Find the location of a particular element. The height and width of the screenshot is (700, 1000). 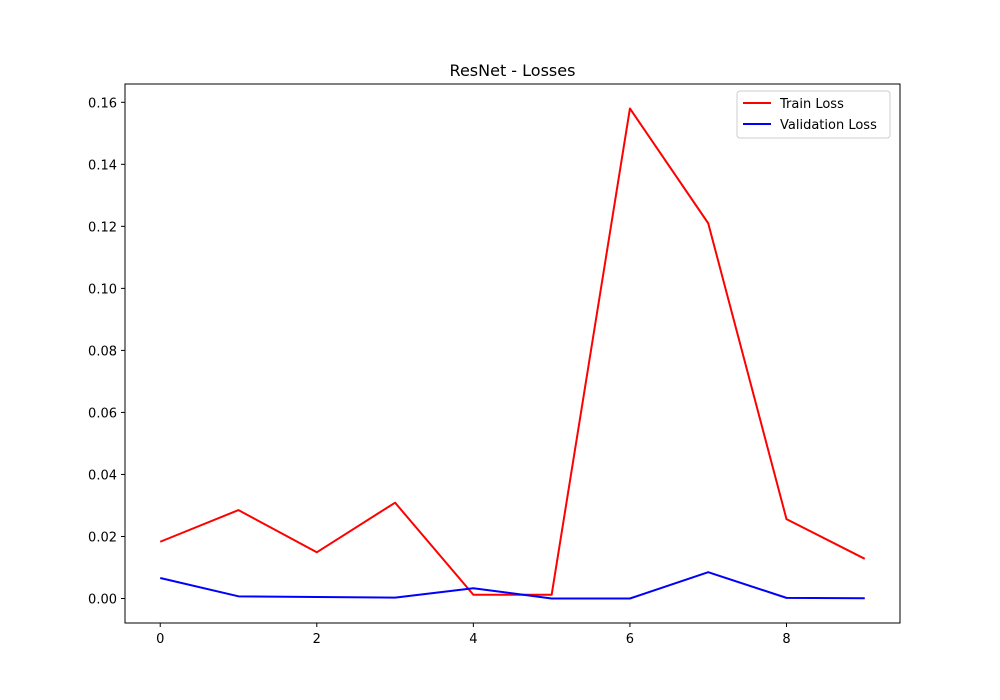

y-tick-label: 0.10 is located at coordinates (102, 289).